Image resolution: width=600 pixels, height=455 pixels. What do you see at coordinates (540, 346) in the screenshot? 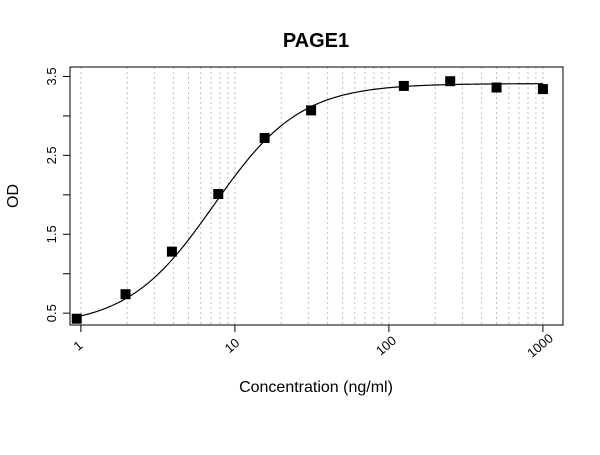
I see `x-tick-label: 1000` at bounding box center [540, 346].